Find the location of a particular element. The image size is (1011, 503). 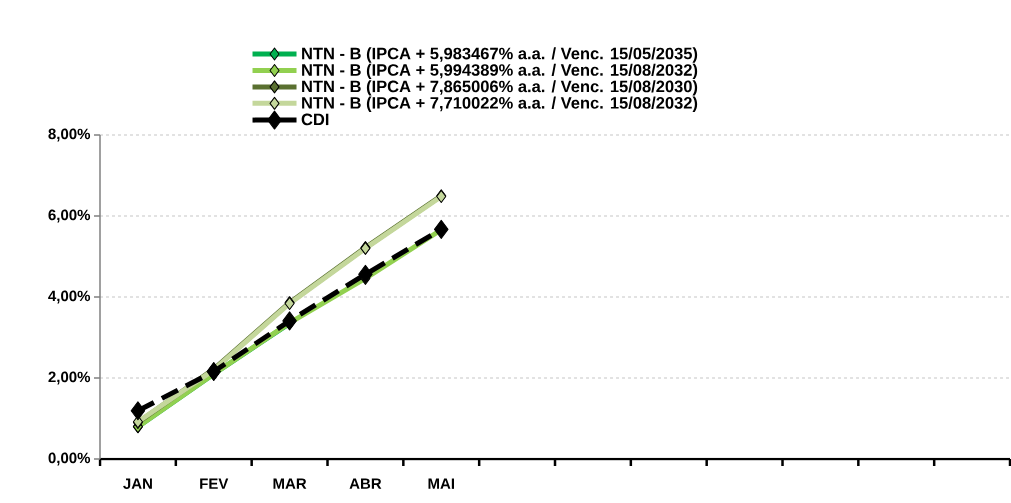

y-tick-label: 6,00% is located at coordinates (69, 216).